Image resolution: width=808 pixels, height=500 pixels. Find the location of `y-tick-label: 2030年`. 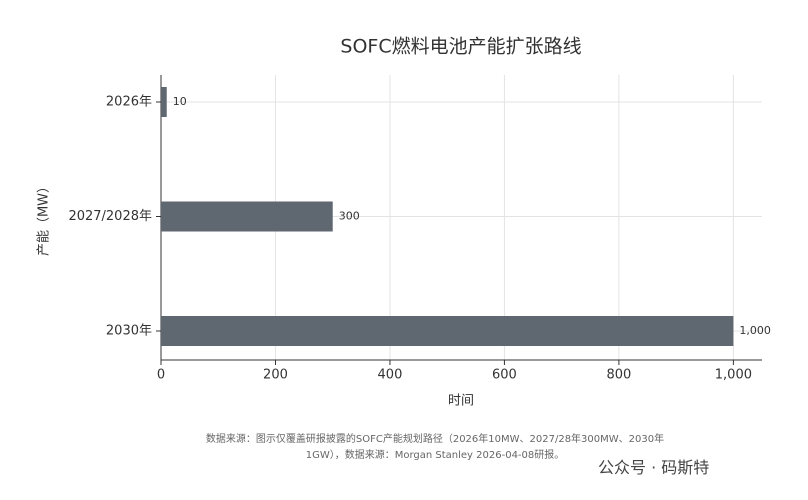

y-tick-label: 2030年 is located at coordinates (129, 331).